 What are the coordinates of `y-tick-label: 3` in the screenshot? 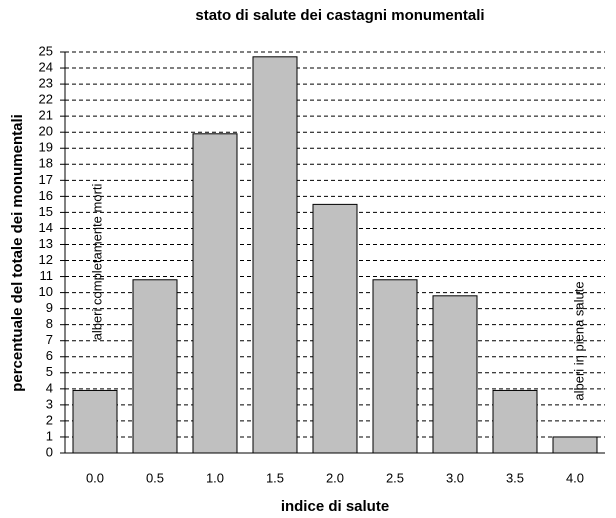 It's located at (49, 403).